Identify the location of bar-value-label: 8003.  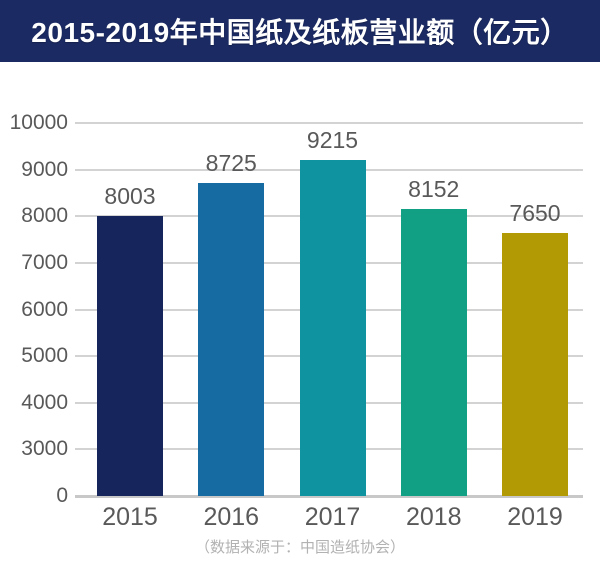
(130, 196).